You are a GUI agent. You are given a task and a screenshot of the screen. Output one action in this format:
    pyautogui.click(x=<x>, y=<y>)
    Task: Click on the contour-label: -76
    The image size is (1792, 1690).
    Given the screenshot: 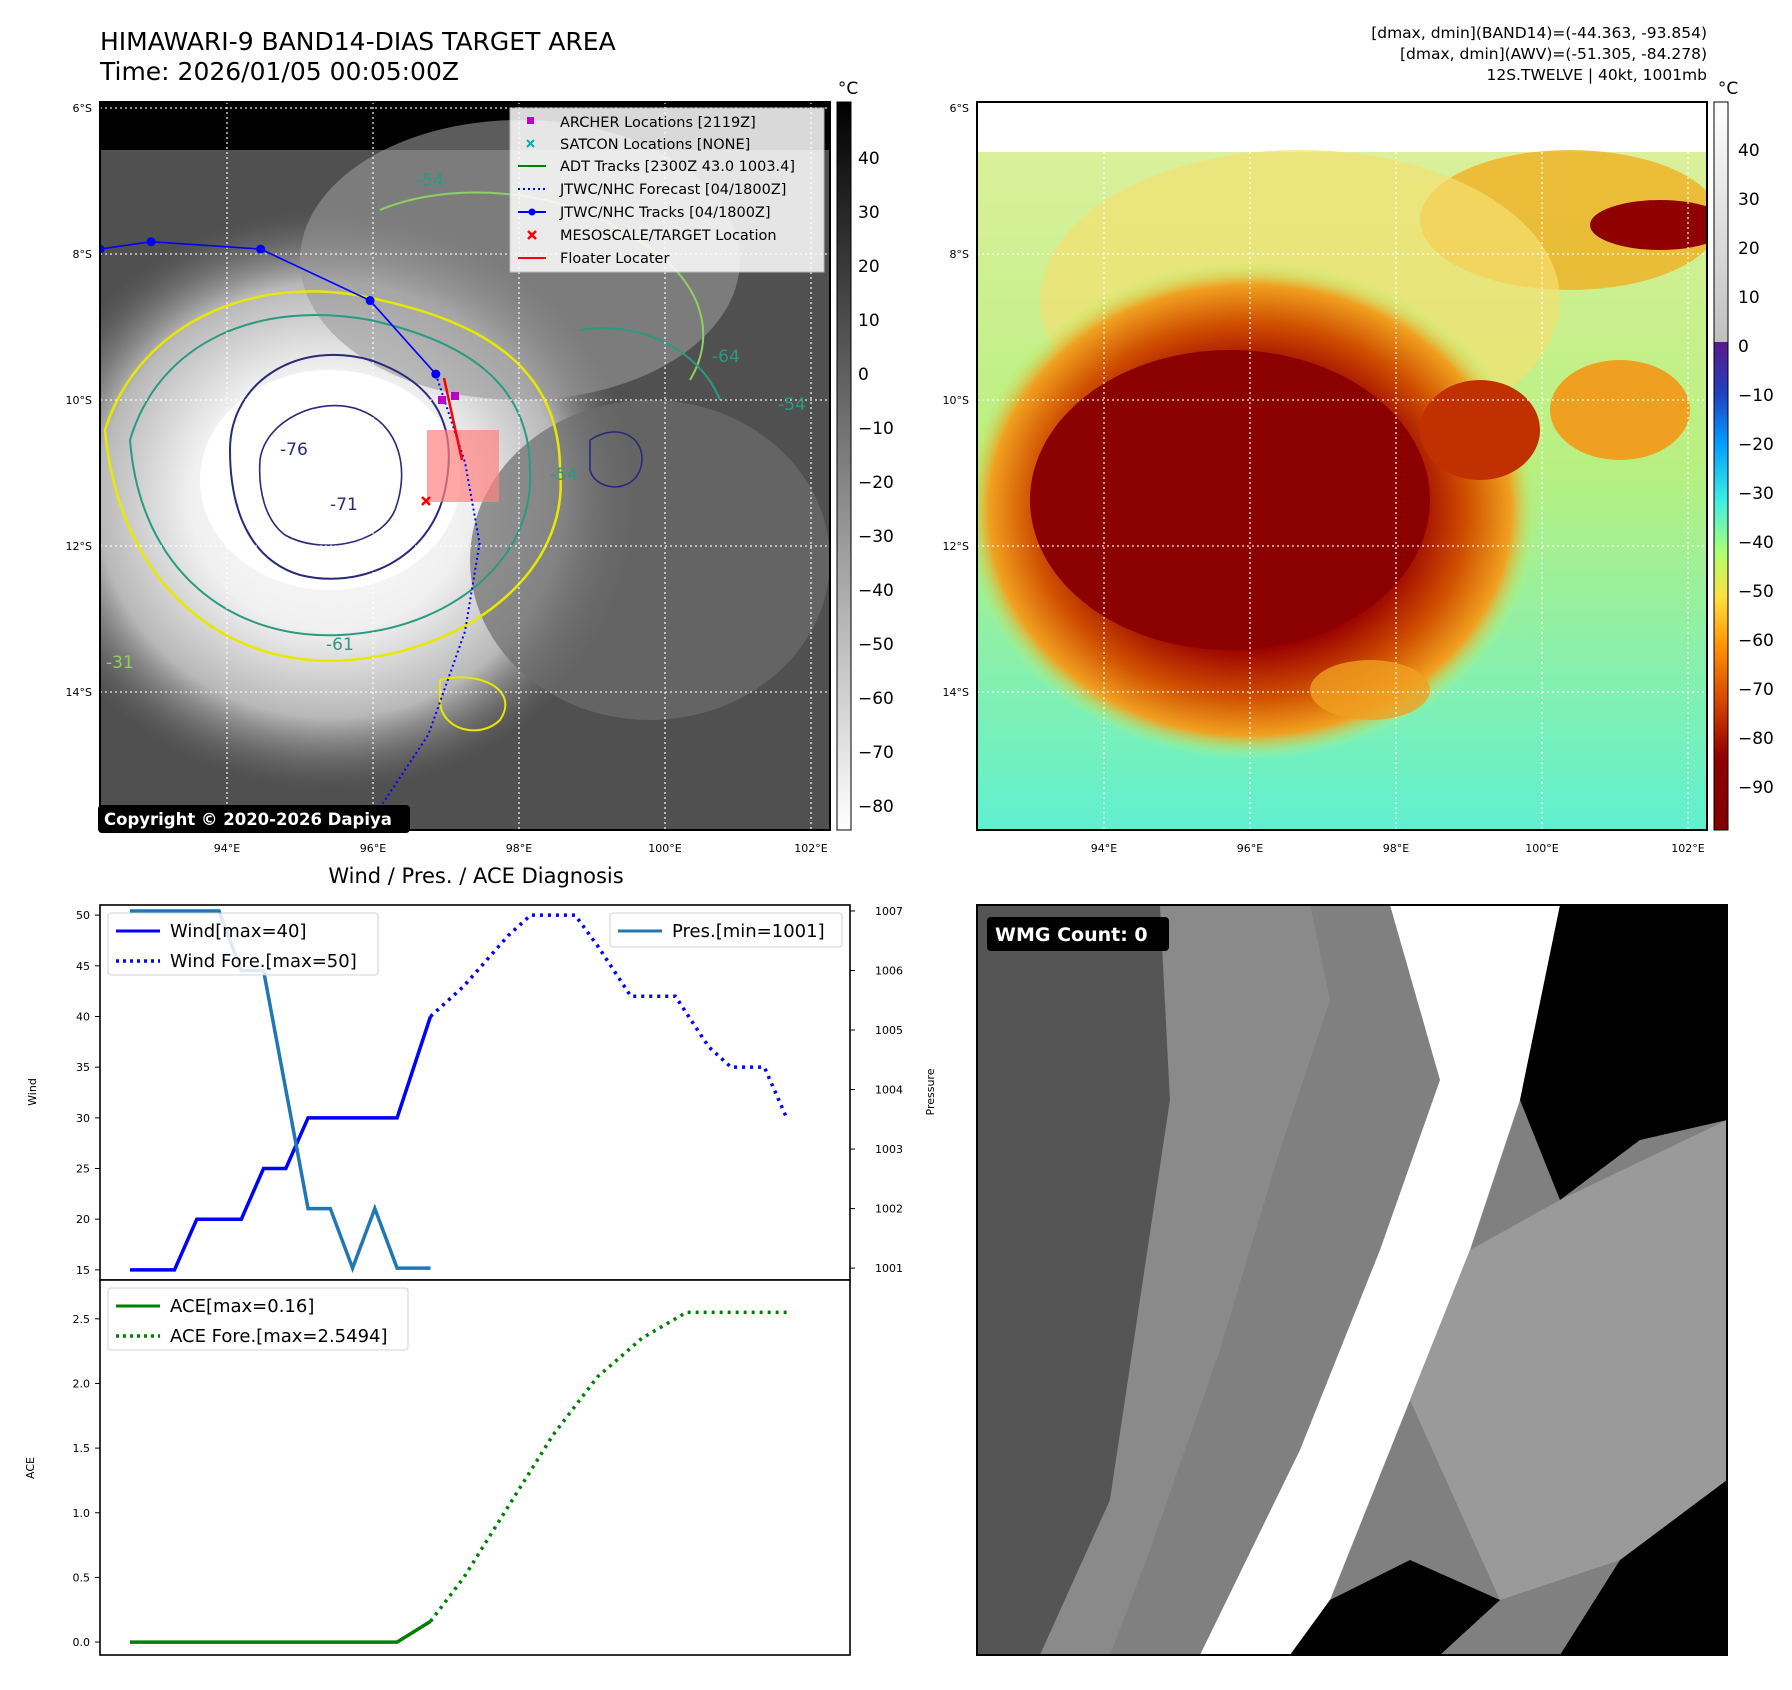 What is the action you would take?
    pyautogui.click(x=294, y=450)
    